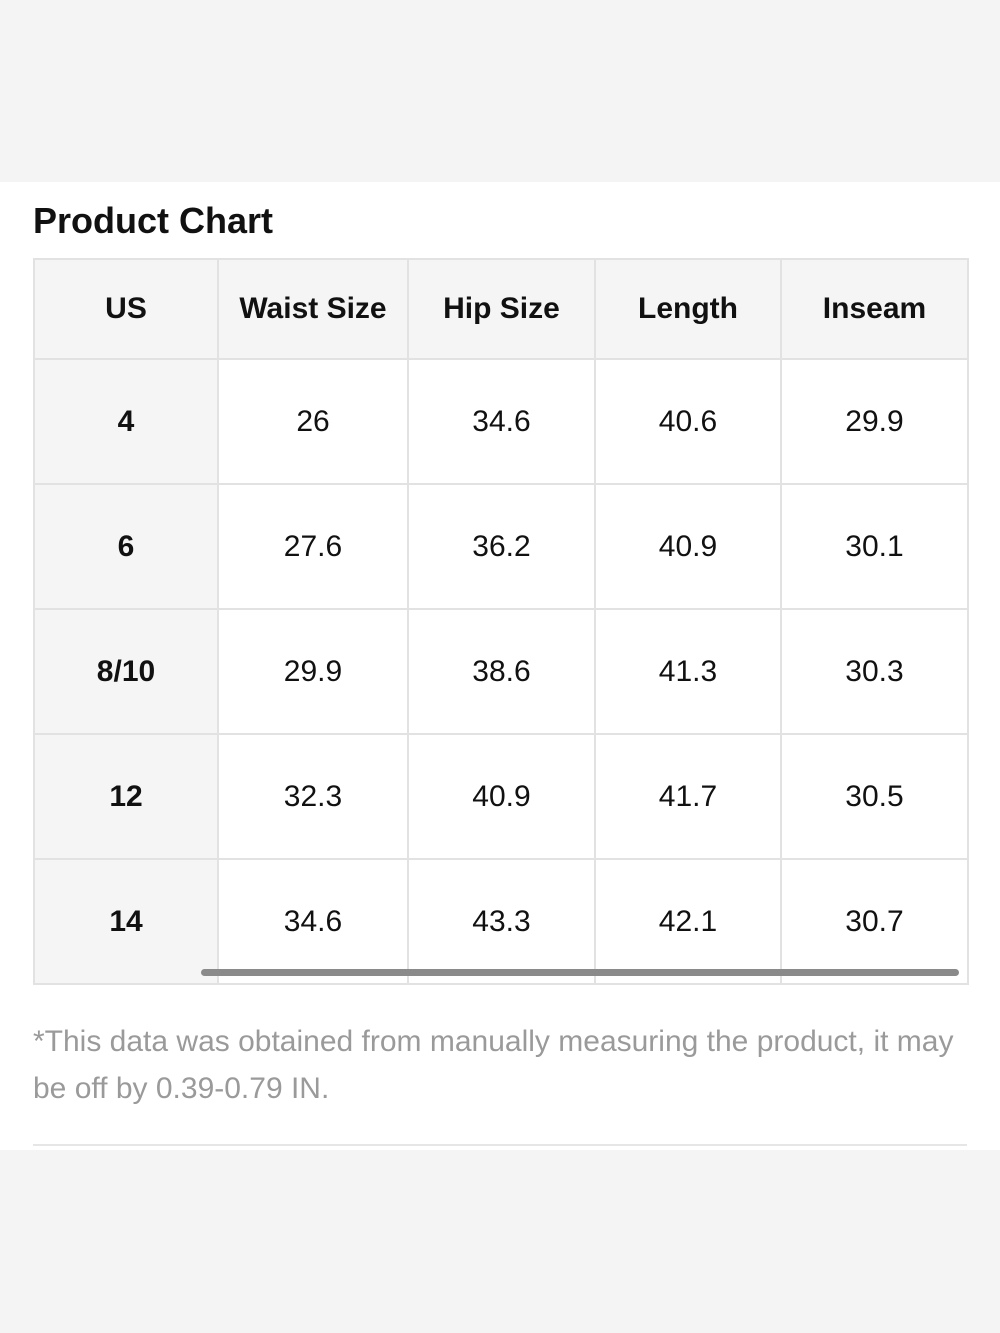 This screenshot has height=1333, width=1000. What do you see at coordinates (500, 1145) in the screenshot?
I see `divider` at bounding box center [500, 1145].